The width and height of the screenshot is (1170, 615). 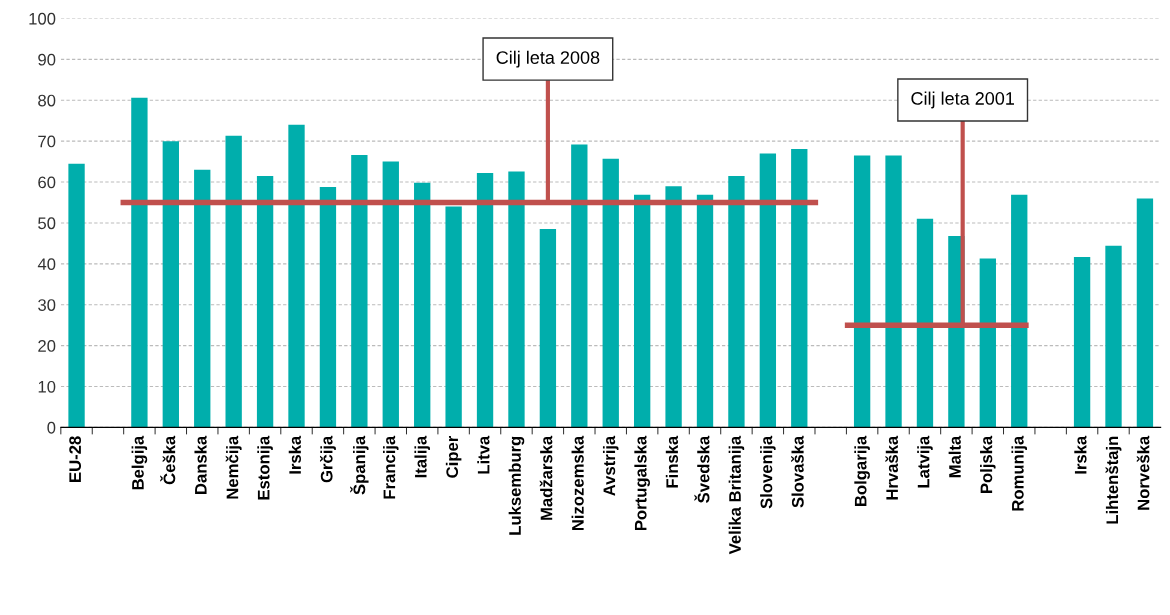 What do you see at coordinates (483, 454) in the screenshot?
I see `x-tick-label: Litva` at bounding box center [483, 454].